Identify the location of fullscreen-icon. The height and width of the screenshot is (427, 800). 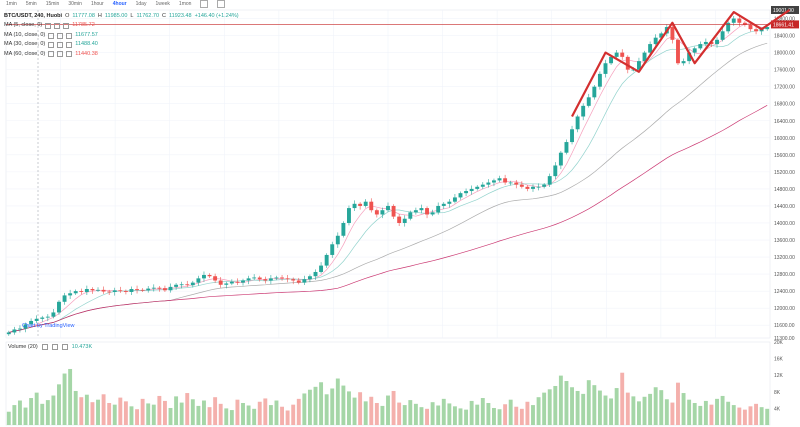
(221, 4).